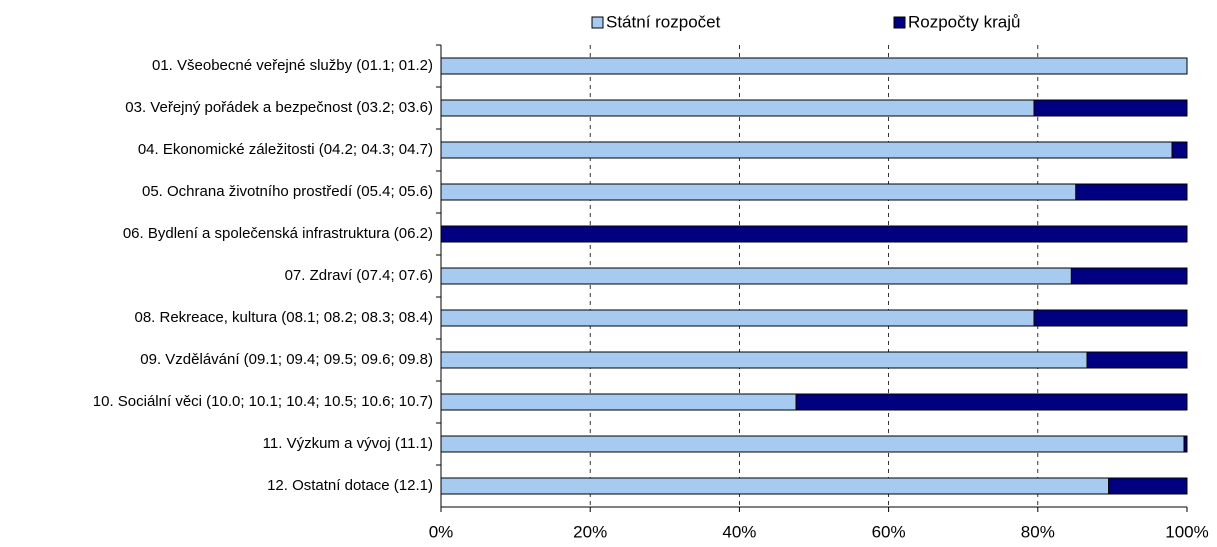 Image resolution: width=1217 pixels, height=547 pixels. I want to click on x-tick-label: 0%, so click(441, 531).